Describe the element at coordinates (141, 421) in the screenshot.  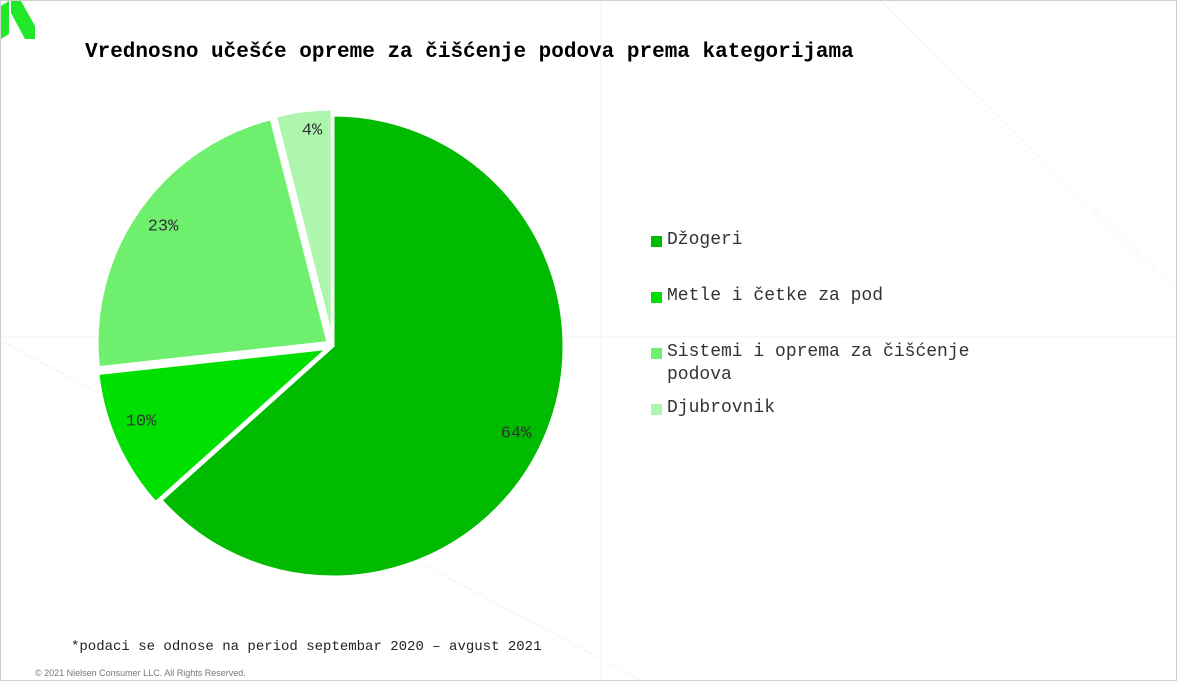
I see `pie-data-label: 10%` at that location.